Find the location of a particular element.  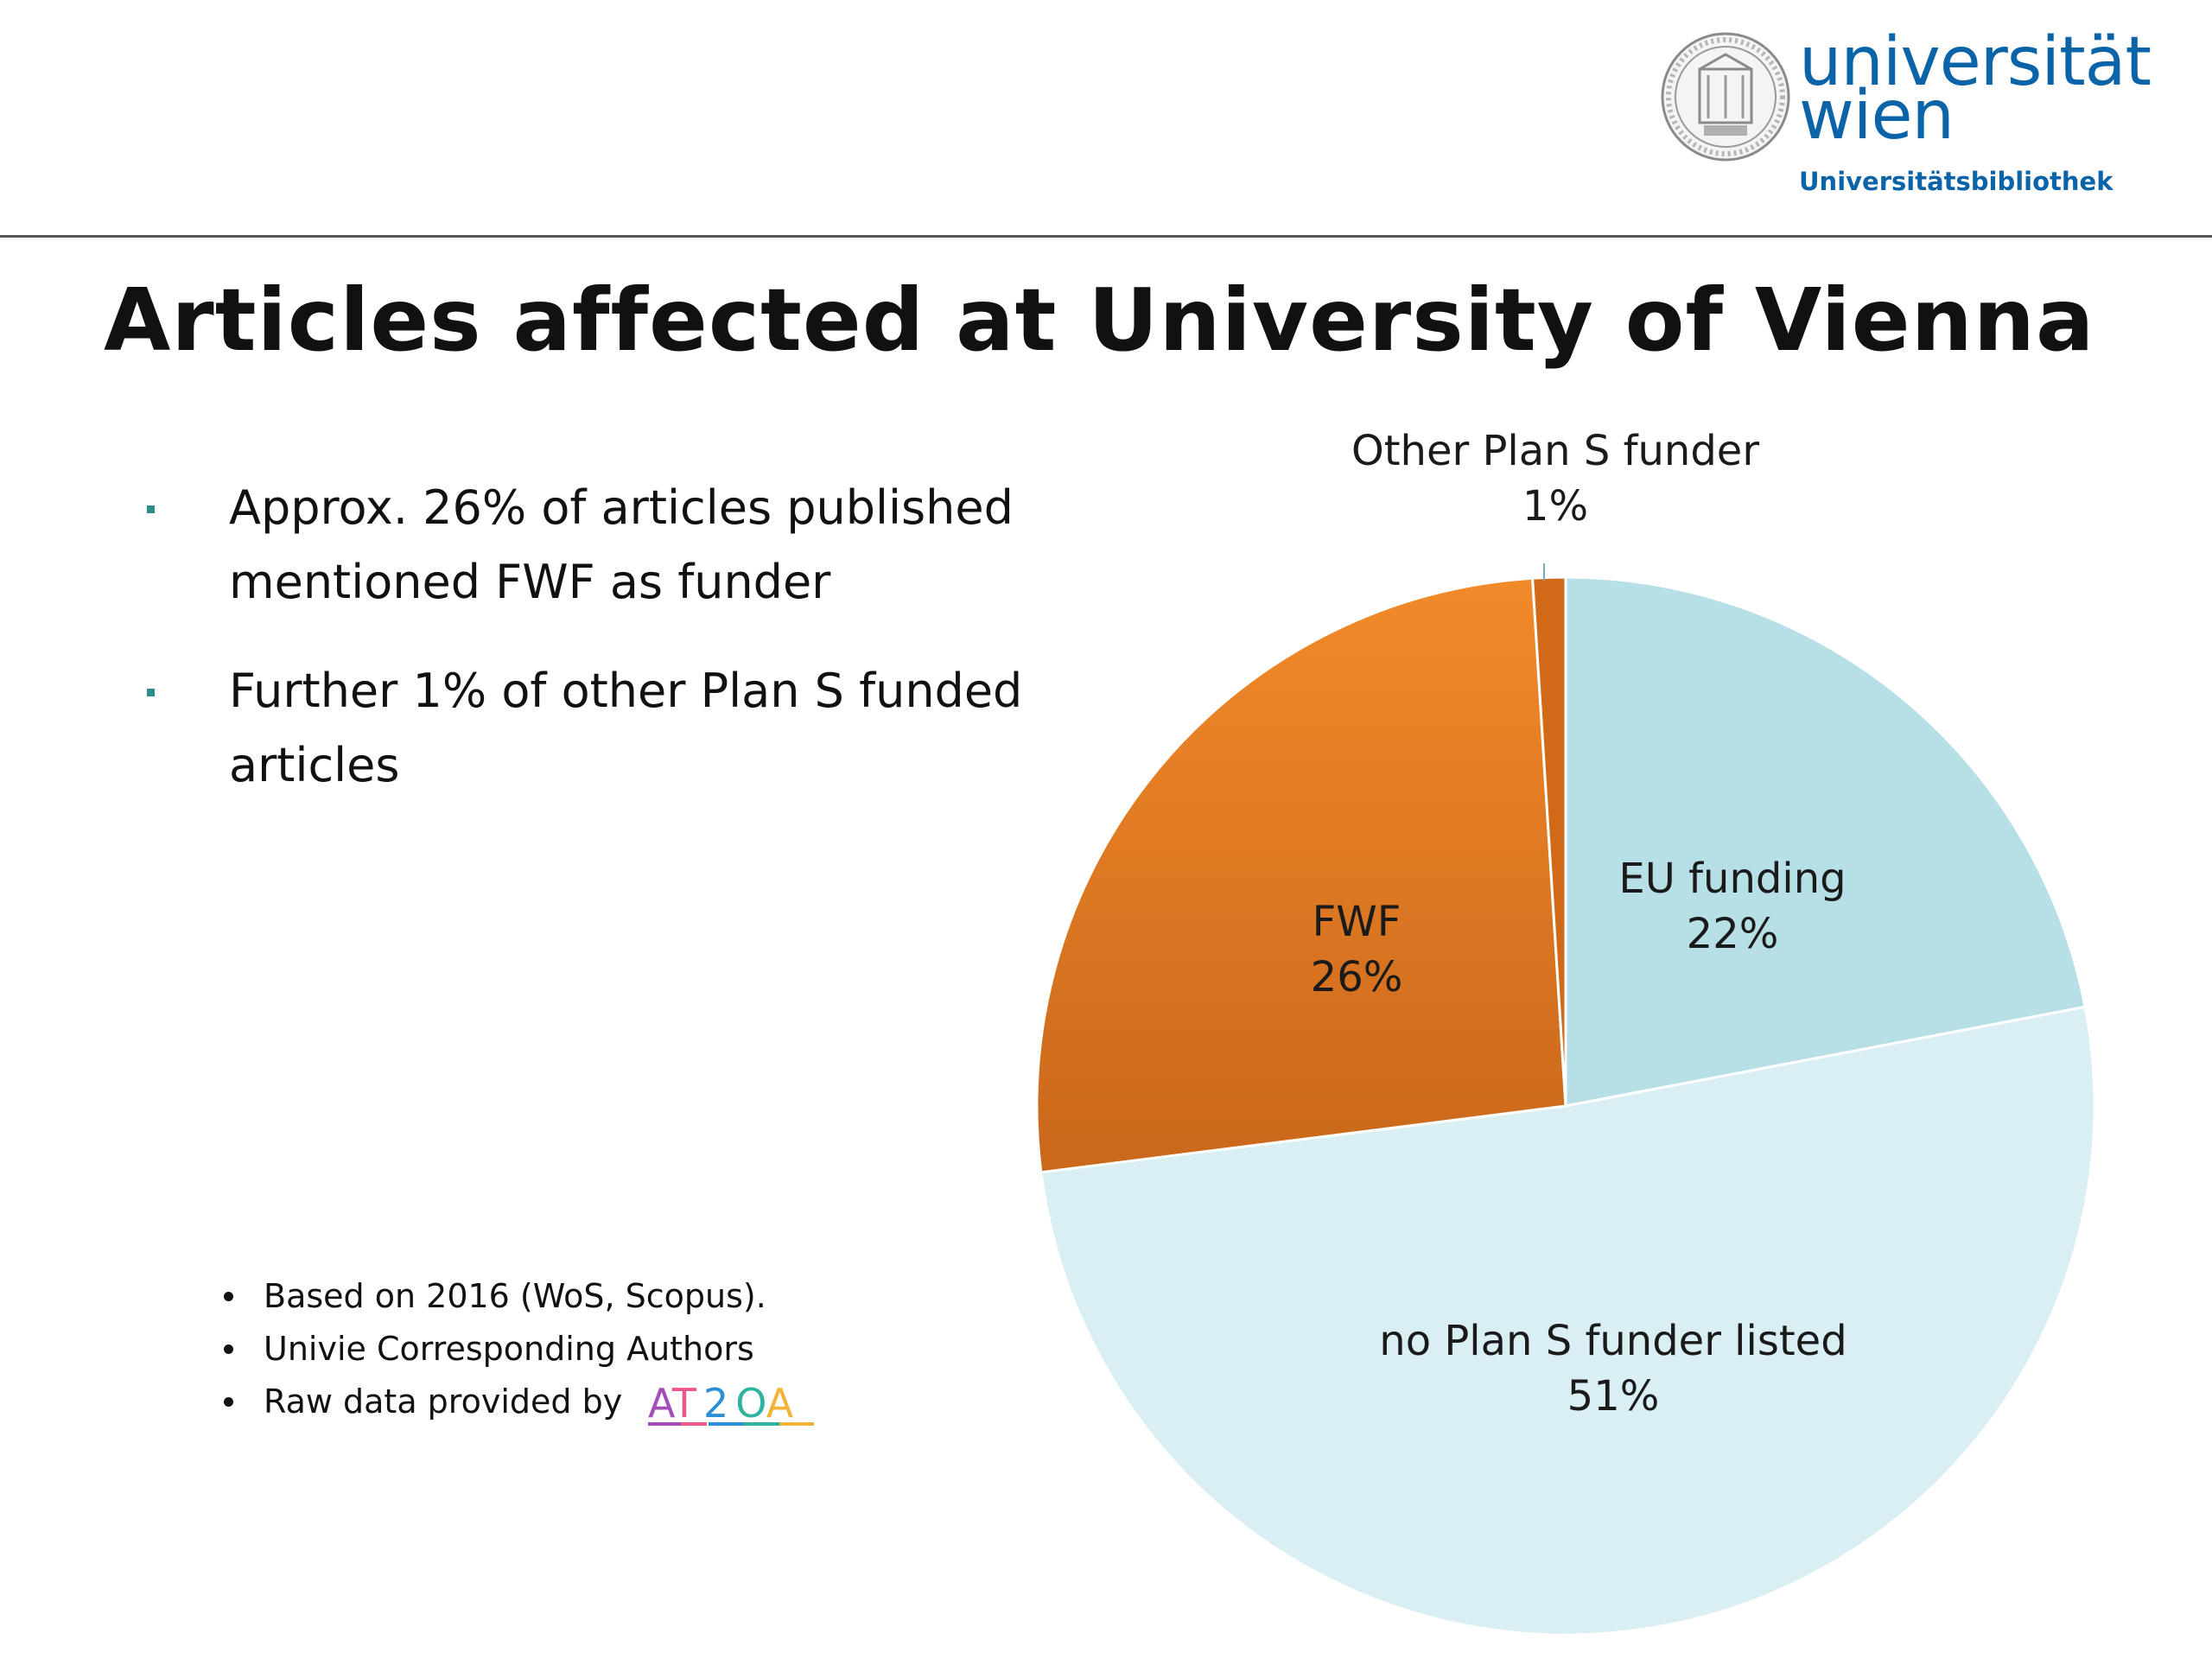

university-logo: universität wien Universitätsbibliothek is located at coordinates (1905, 120).